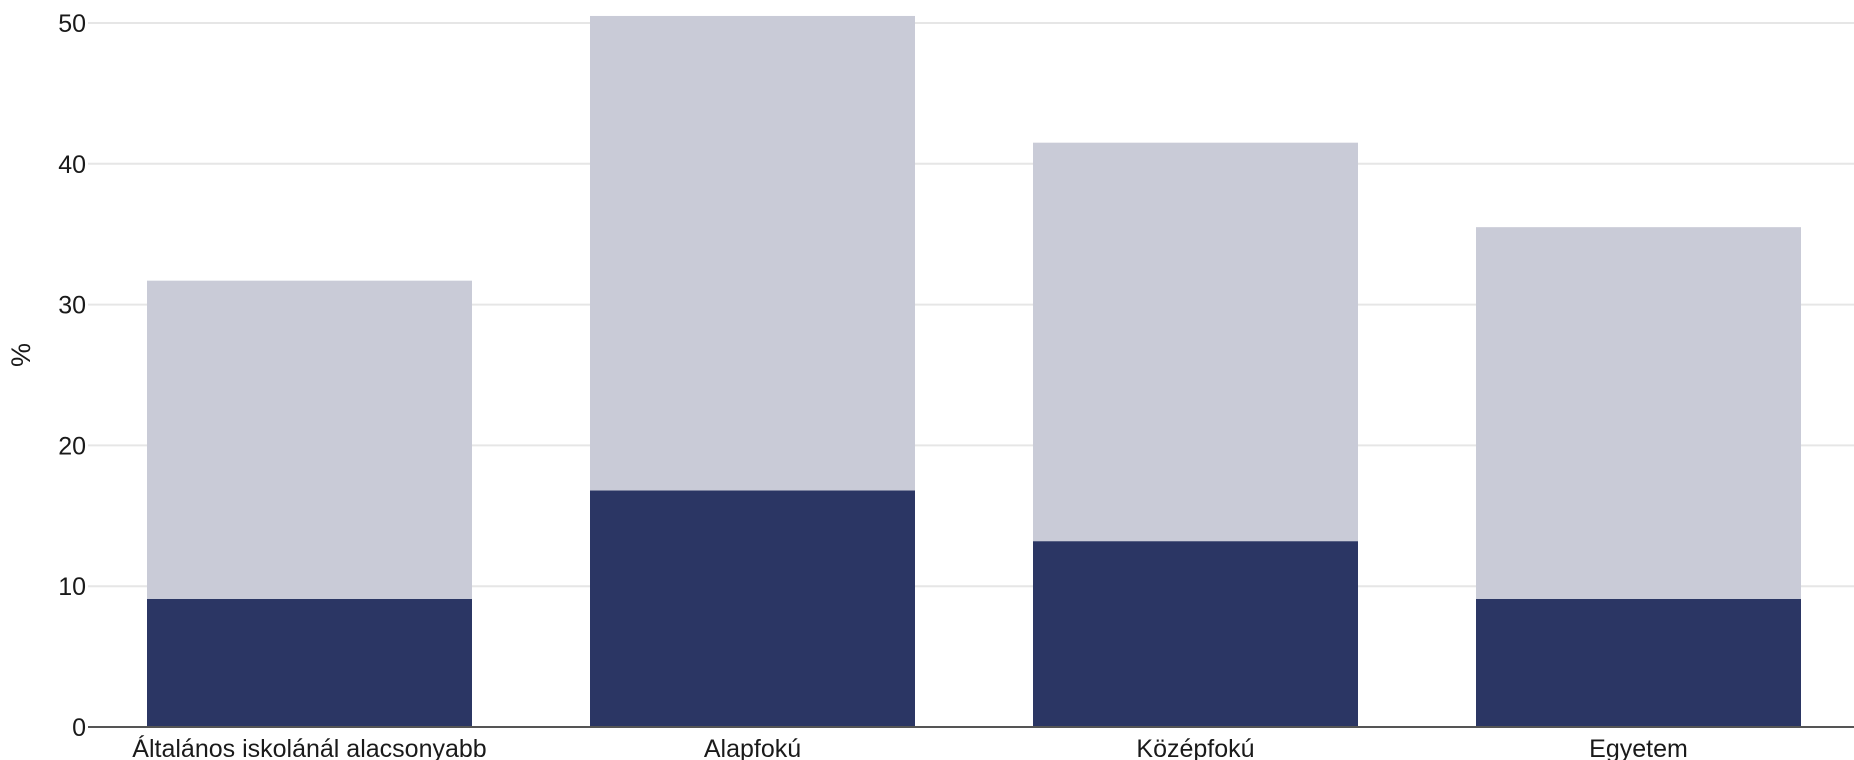 The height and width of the screenshot is (760, 1854). Describe the element at coordinates (72, 587) in the screenshot. I see `y-tick-label: 10` at that location.